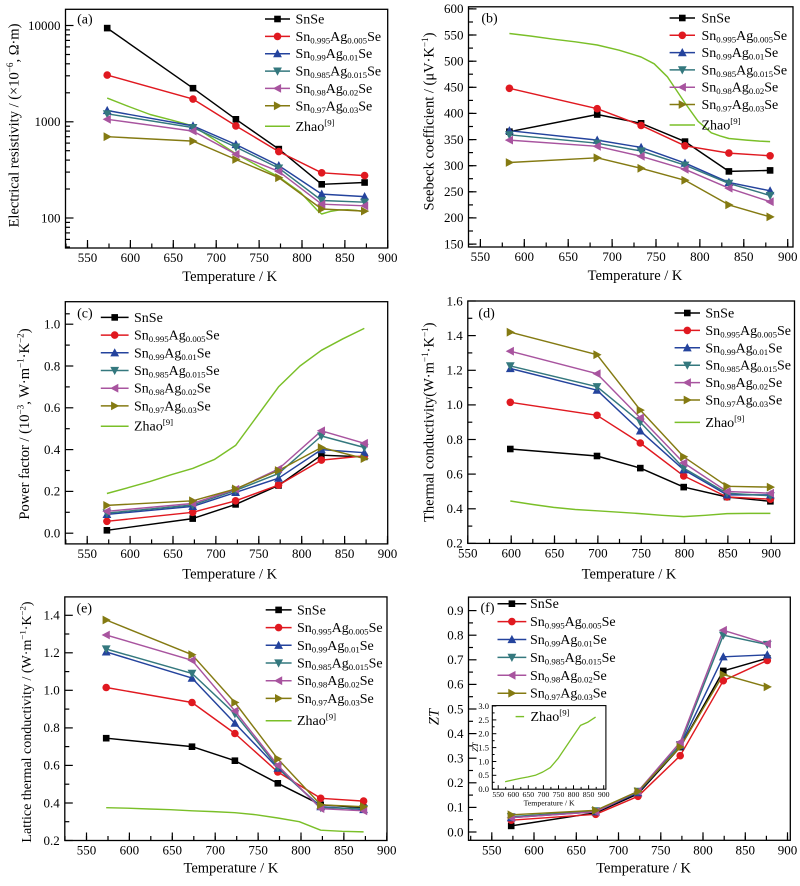 The image size is (800, 886). Describe the element at coordinates (454, 165) in the screenshot. I see `svg-text: 300` at that location.